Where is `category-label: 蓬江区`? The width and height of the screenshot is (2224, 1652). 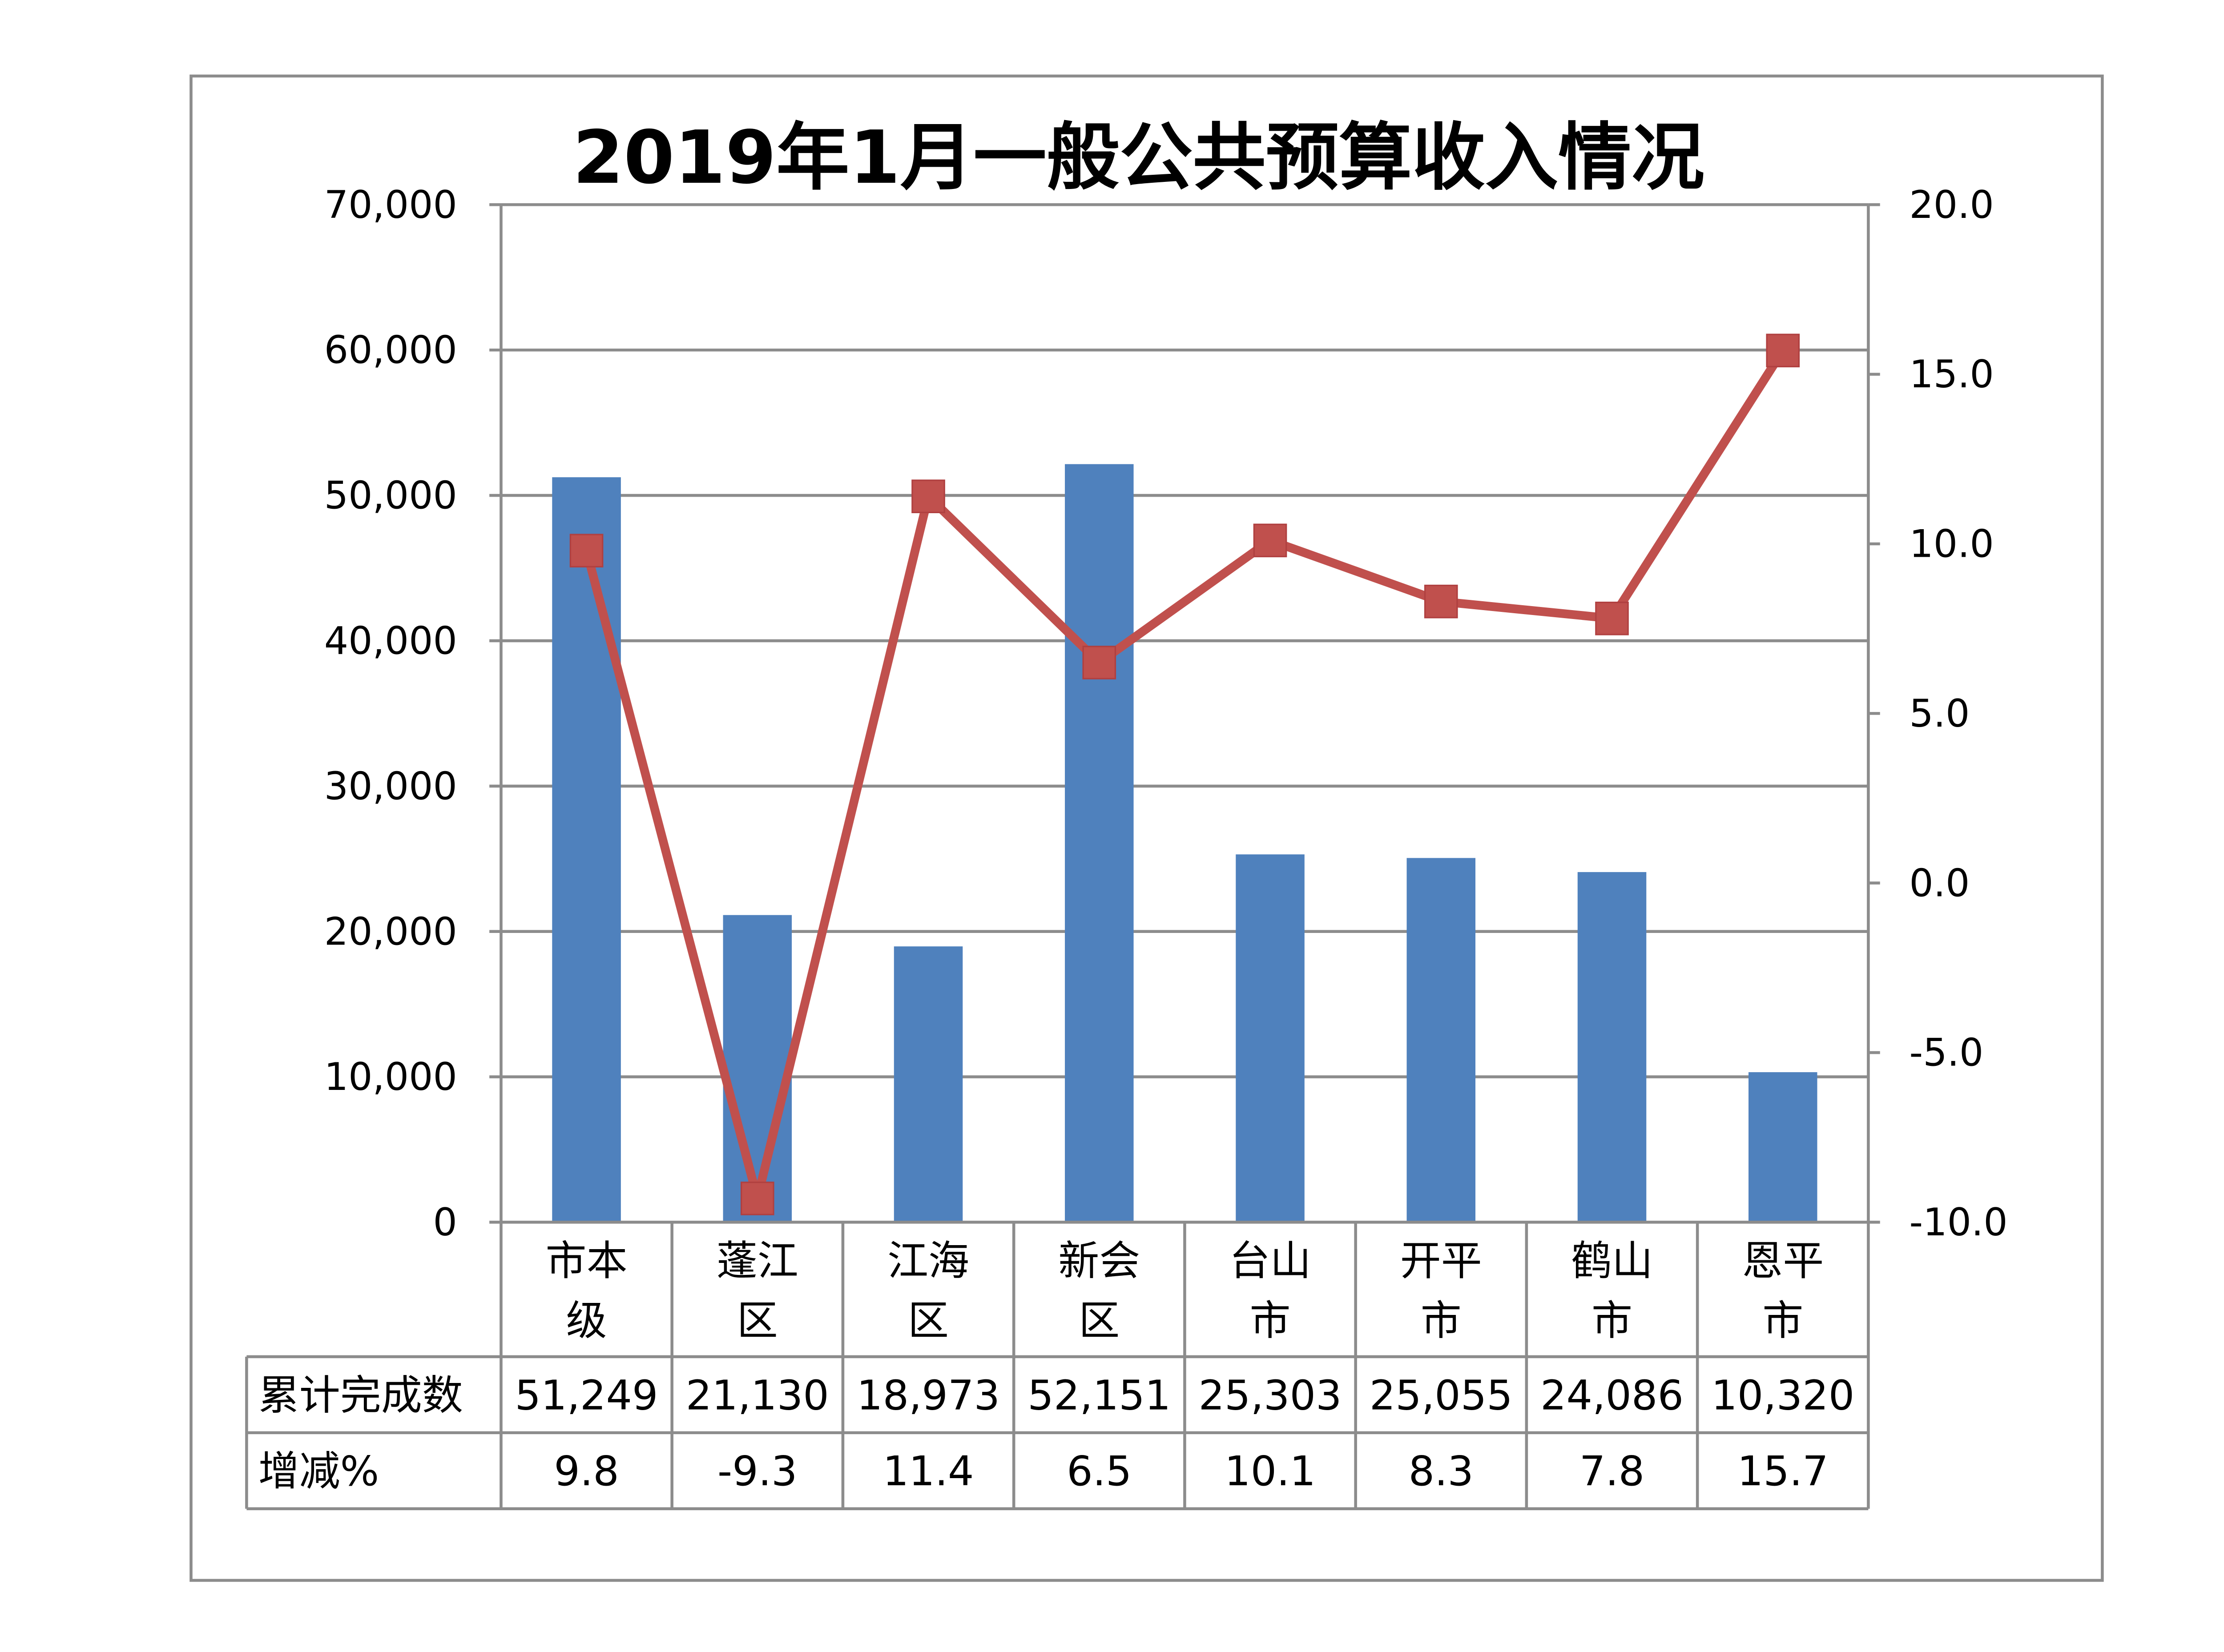 category-label: 蓬江区 is located at coordinates (757, 1291).